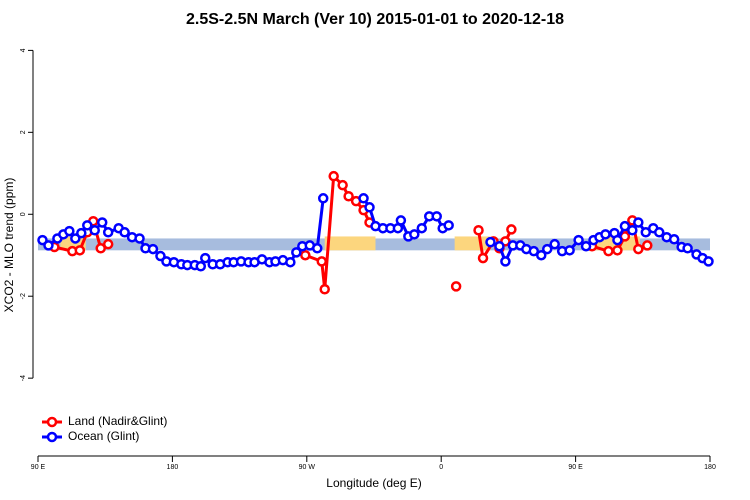 Image resolution: width=750 pixels, height=500 pixels. Describe the element at coordinates (23, 50) in the screenshot. I see `y-tick-label: 4` at that location.